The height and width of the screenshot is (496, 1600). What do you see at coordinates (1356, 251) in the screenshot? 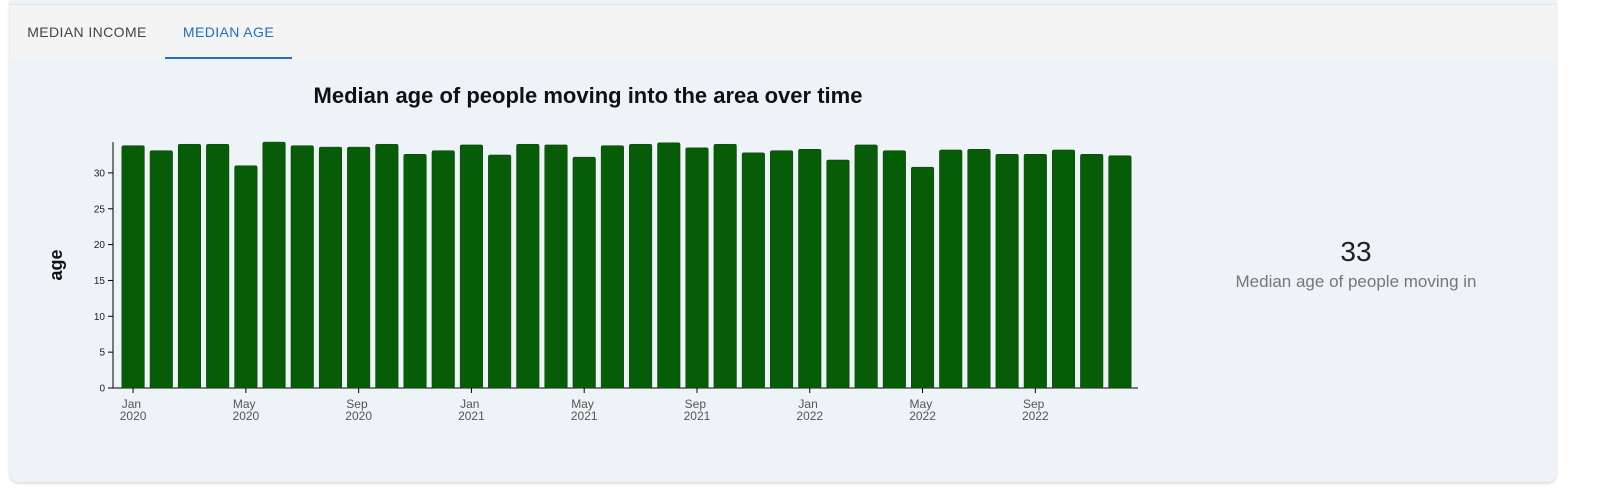
I see `stat-value: 33` at bounding box center [1356, 251].